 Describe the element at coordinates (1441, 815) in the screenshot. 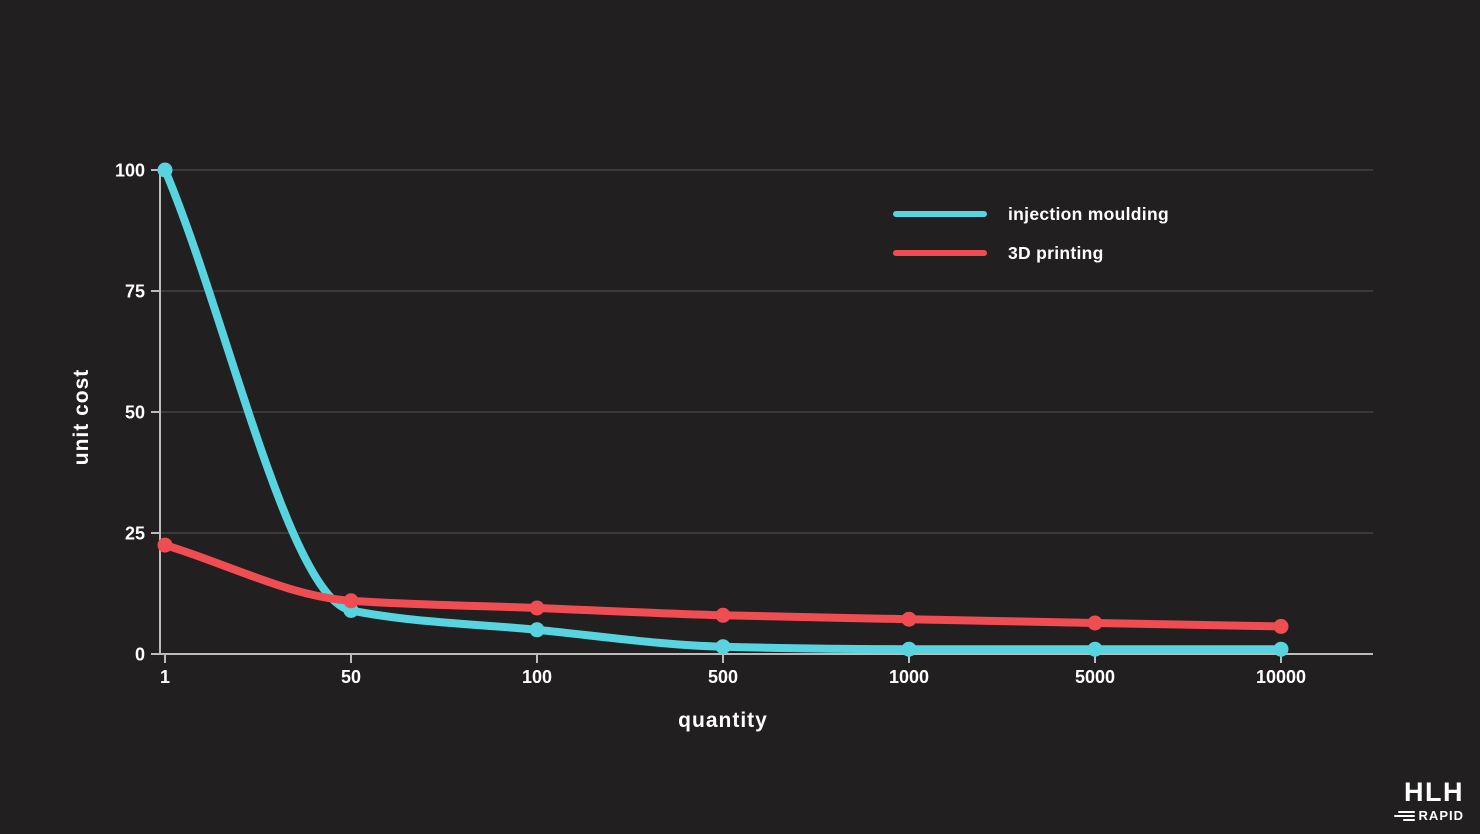

I see `logo-rapid-text: RAPID` at that location.